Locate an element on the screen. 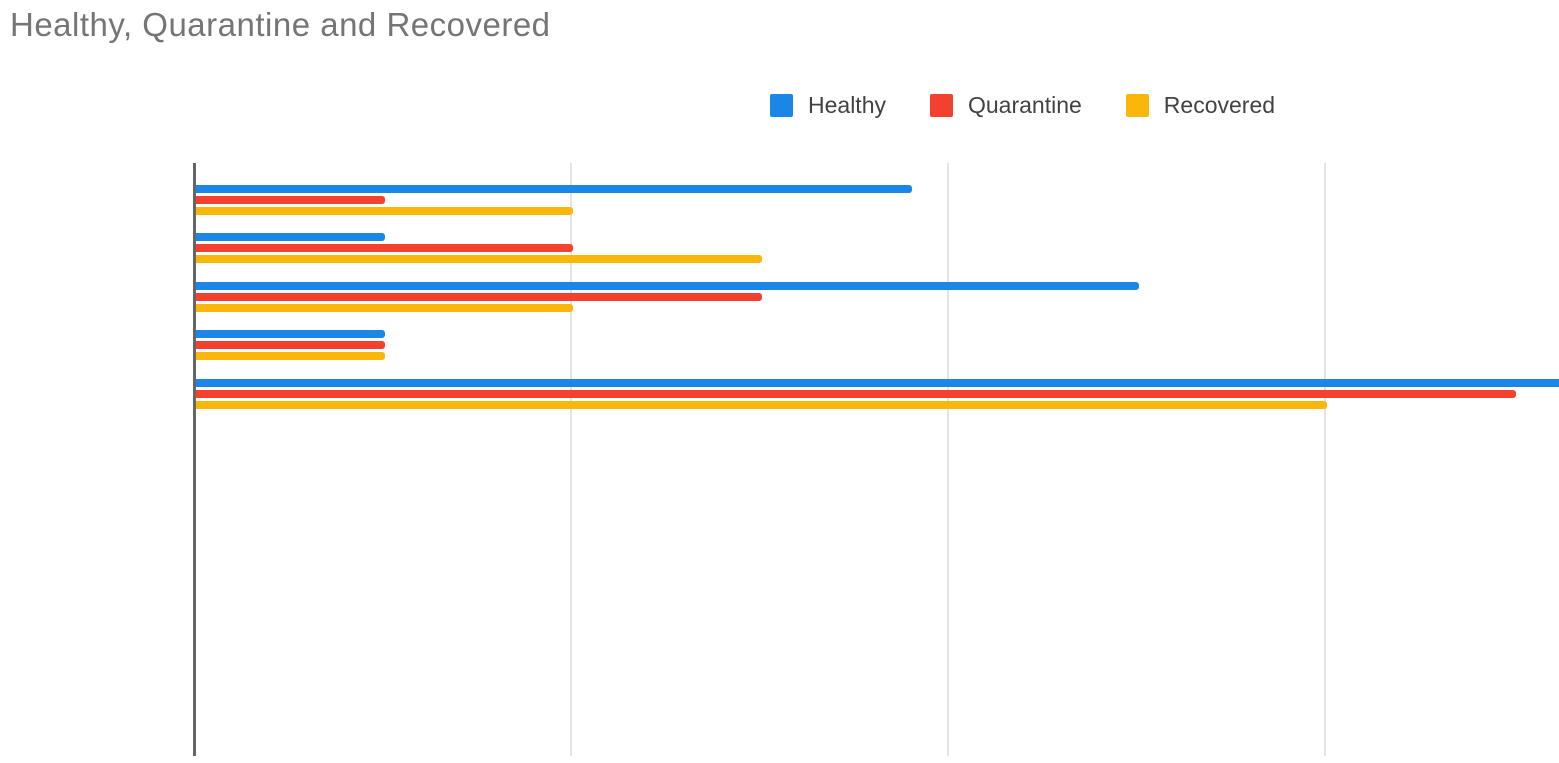  bar-row: 3/21/2022 is located at coordinates (876, 345).